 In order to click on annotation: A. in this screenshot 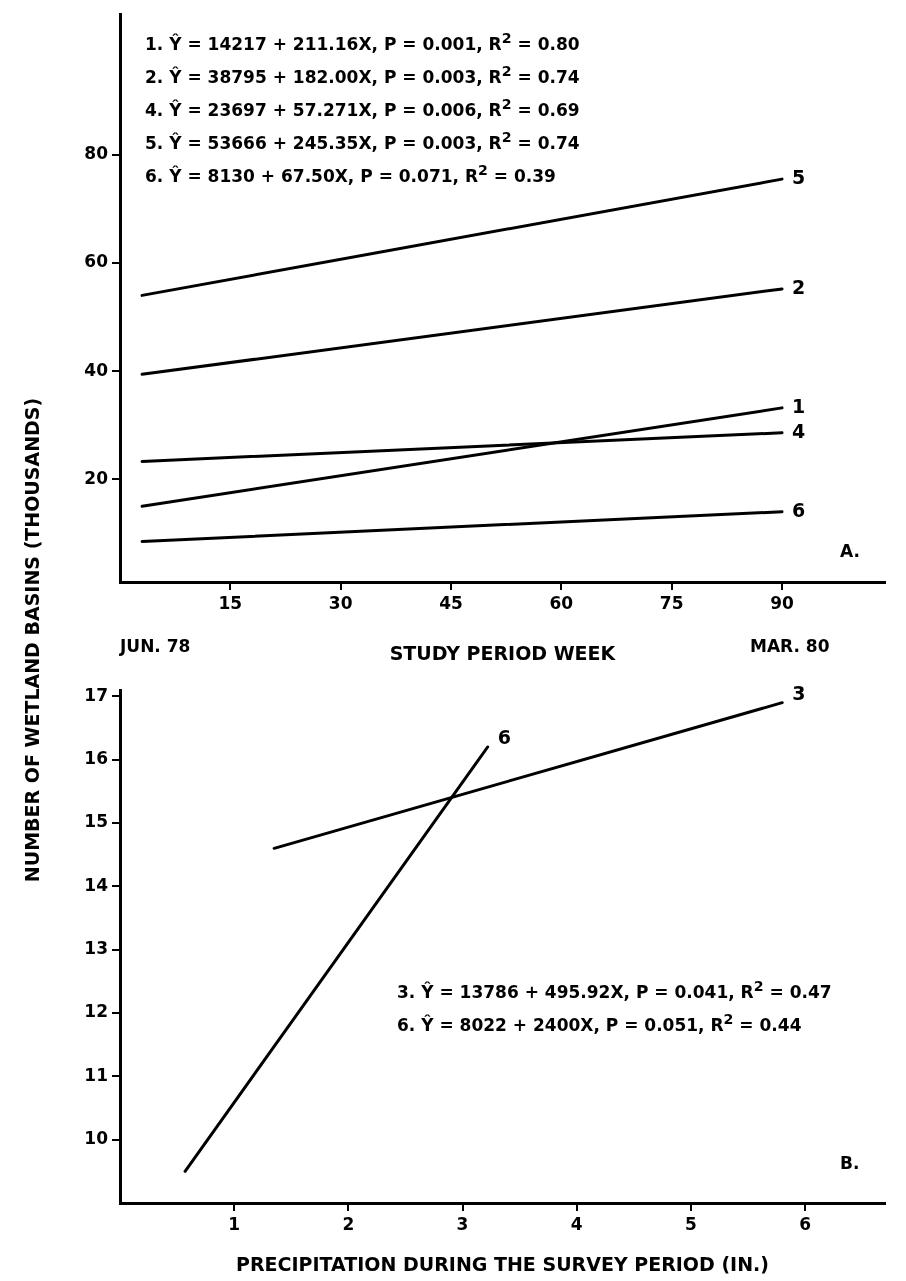, I will do `click(850, 551)`.